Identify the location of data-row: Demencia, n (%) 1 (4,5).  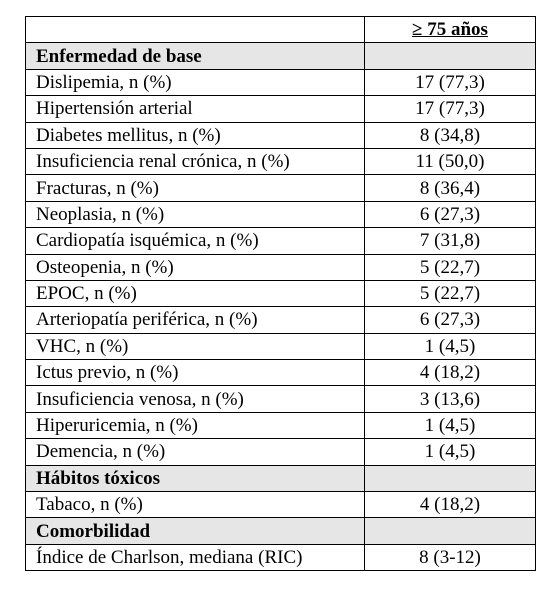
(280, 452).